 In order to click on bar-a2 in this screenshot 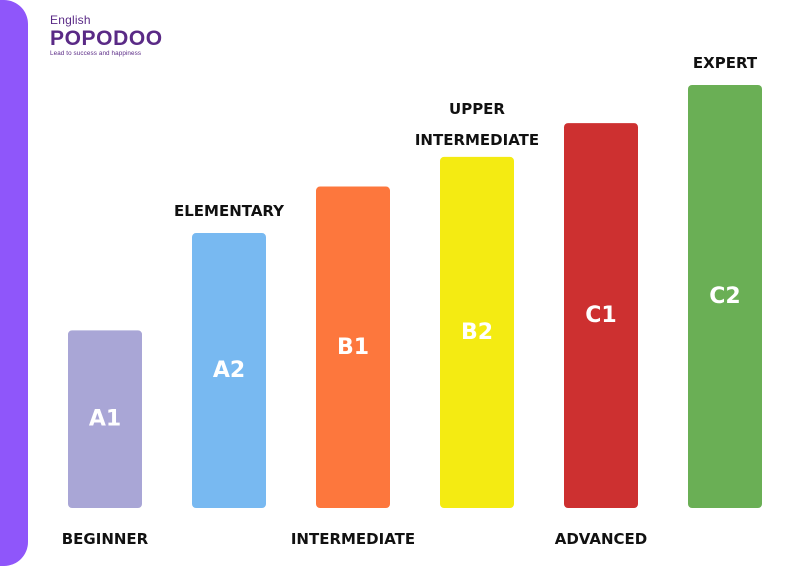, I will do `click(229, 371)`.